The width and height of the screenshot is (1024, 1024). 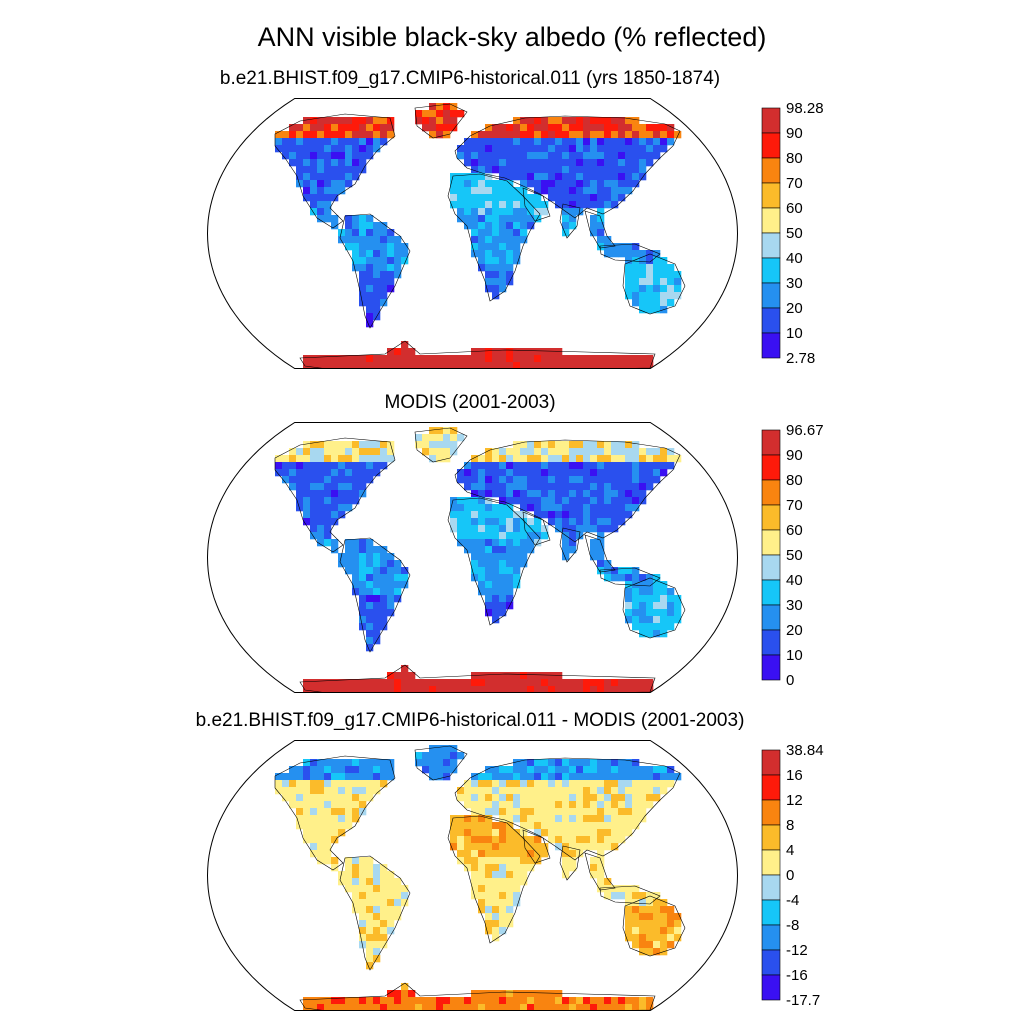 I want to click on colorbar-label: -12, so click(x=797, y=950).